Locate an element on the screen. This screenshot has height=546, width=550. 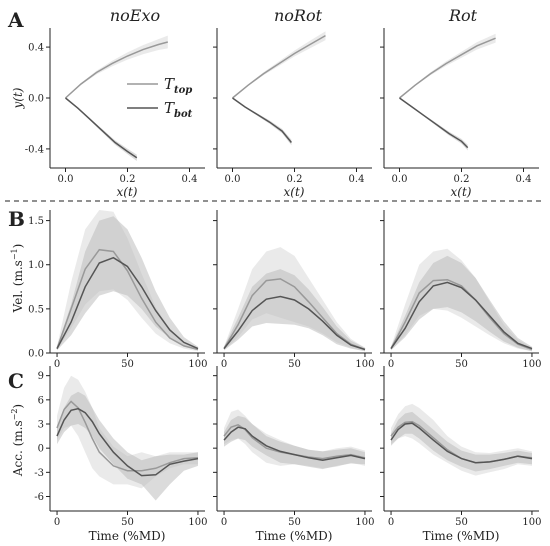
trajectory-rot-xtick-label: 0.0 is located at coordinates (400, 179).